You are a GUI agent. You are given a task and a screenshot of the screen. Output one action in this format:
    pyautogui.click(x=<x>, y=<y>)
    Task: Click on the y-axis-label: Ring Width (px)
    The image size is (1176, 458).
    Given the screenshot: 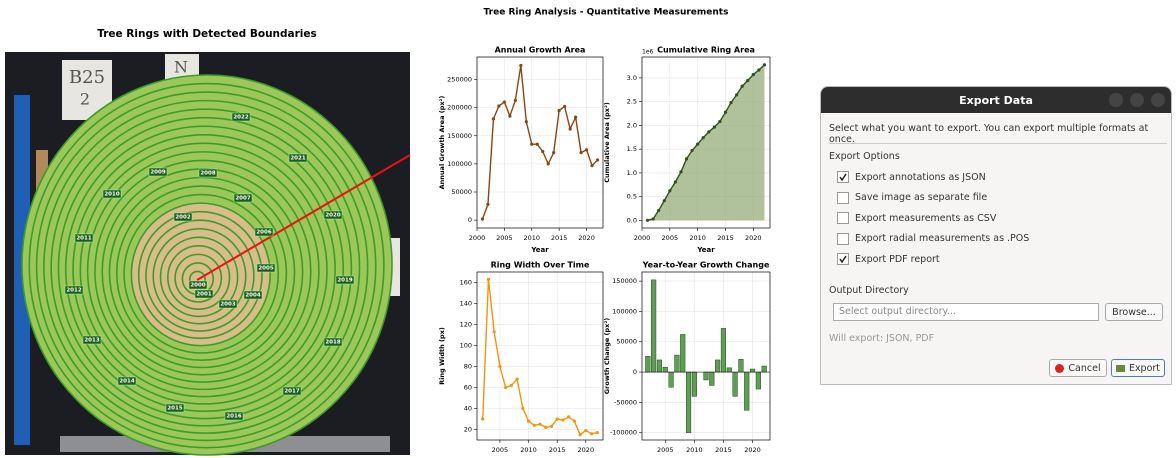 What is the action you would take?
    pyautogui.click(x=442, y=356)
    